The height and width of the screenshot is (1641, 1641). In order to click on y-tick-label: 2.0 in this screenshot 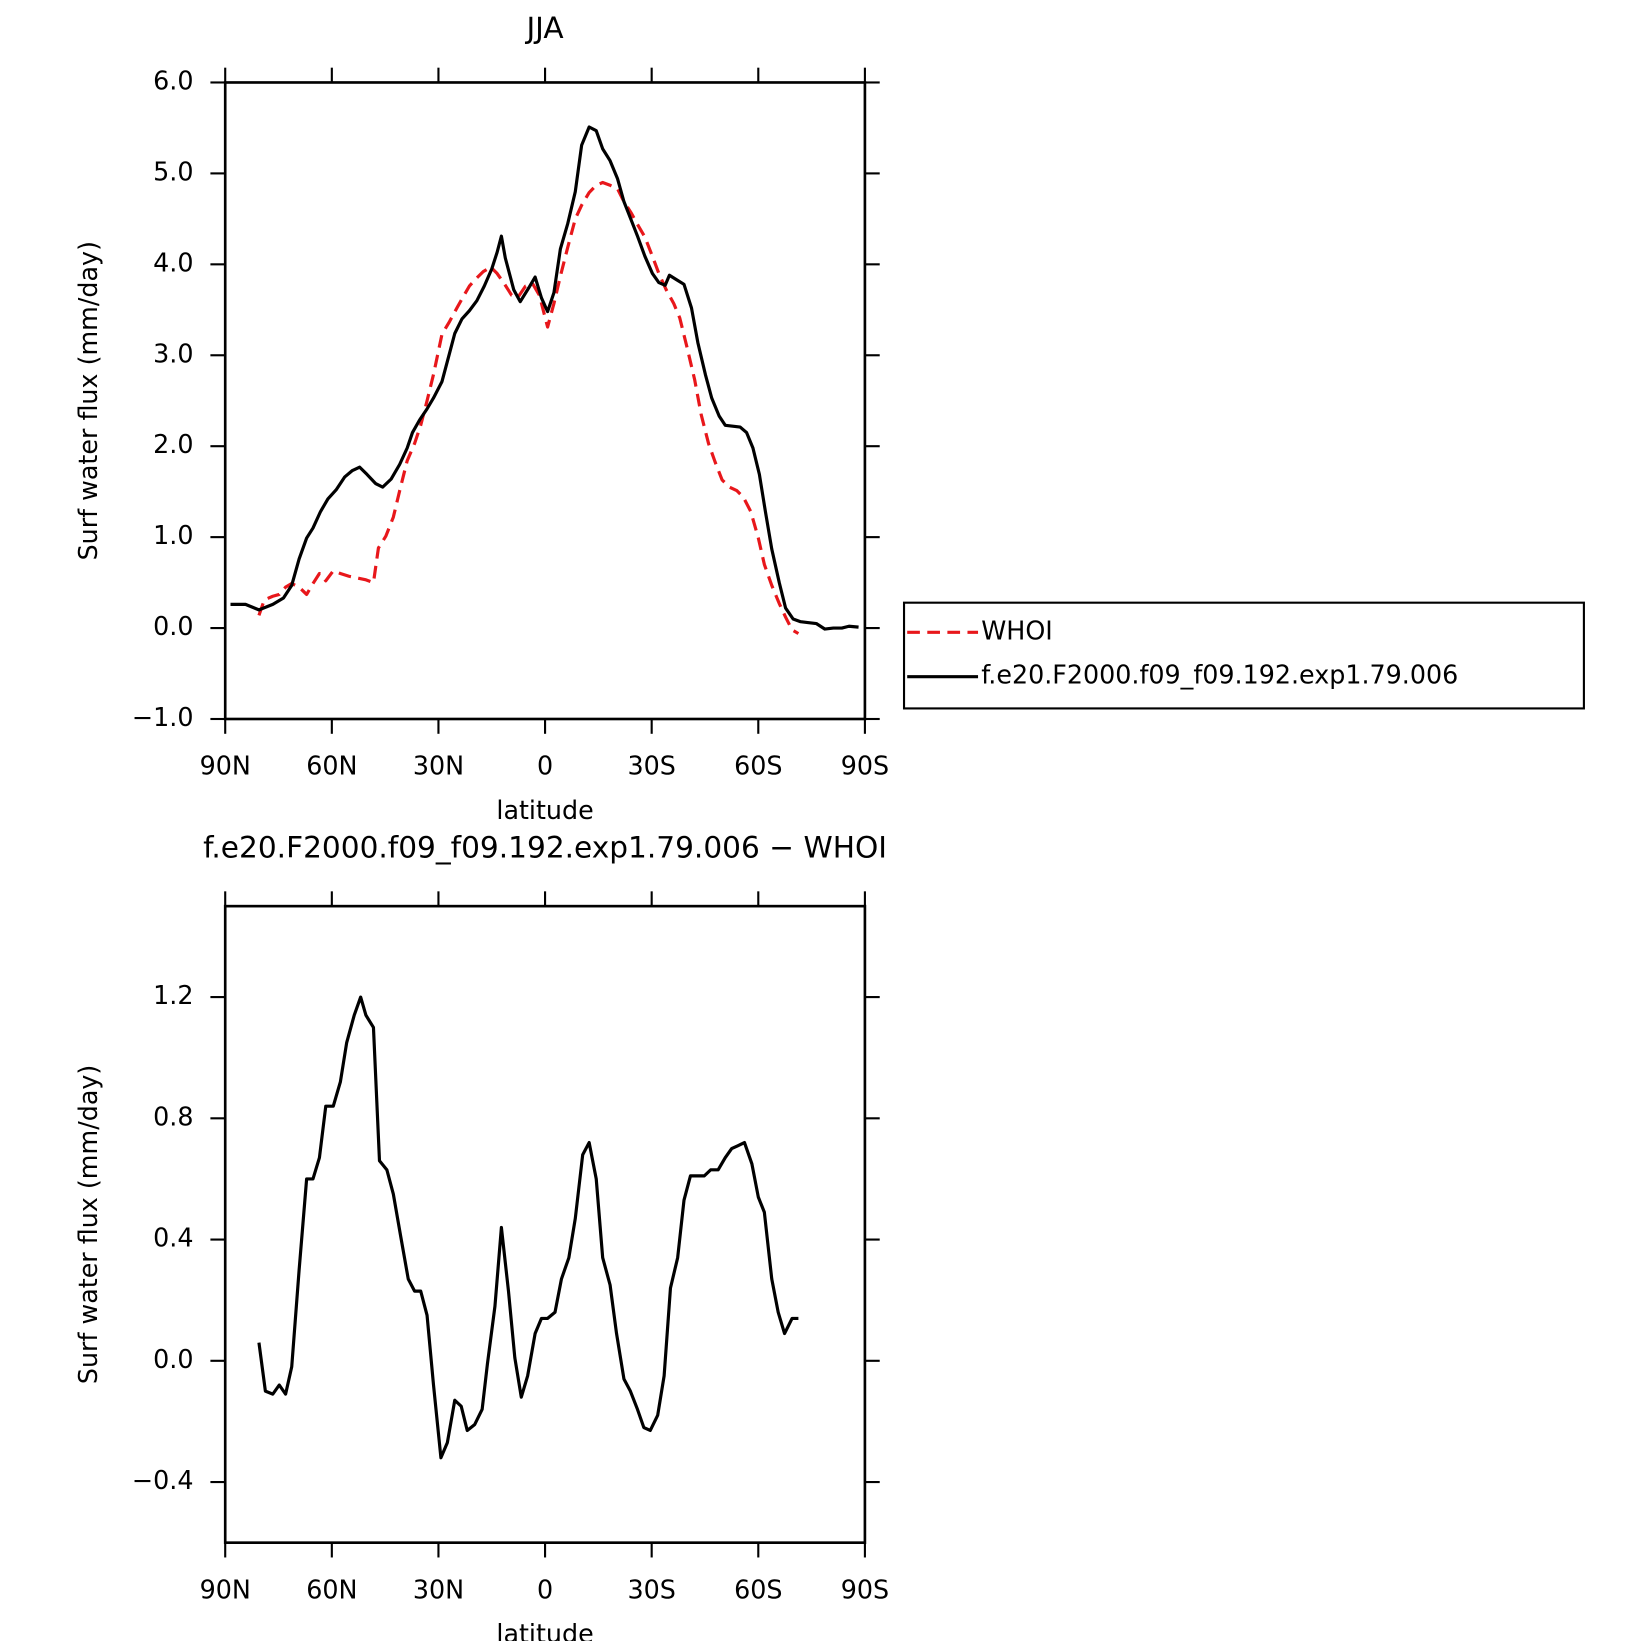, I will do `click(173, 444)`.